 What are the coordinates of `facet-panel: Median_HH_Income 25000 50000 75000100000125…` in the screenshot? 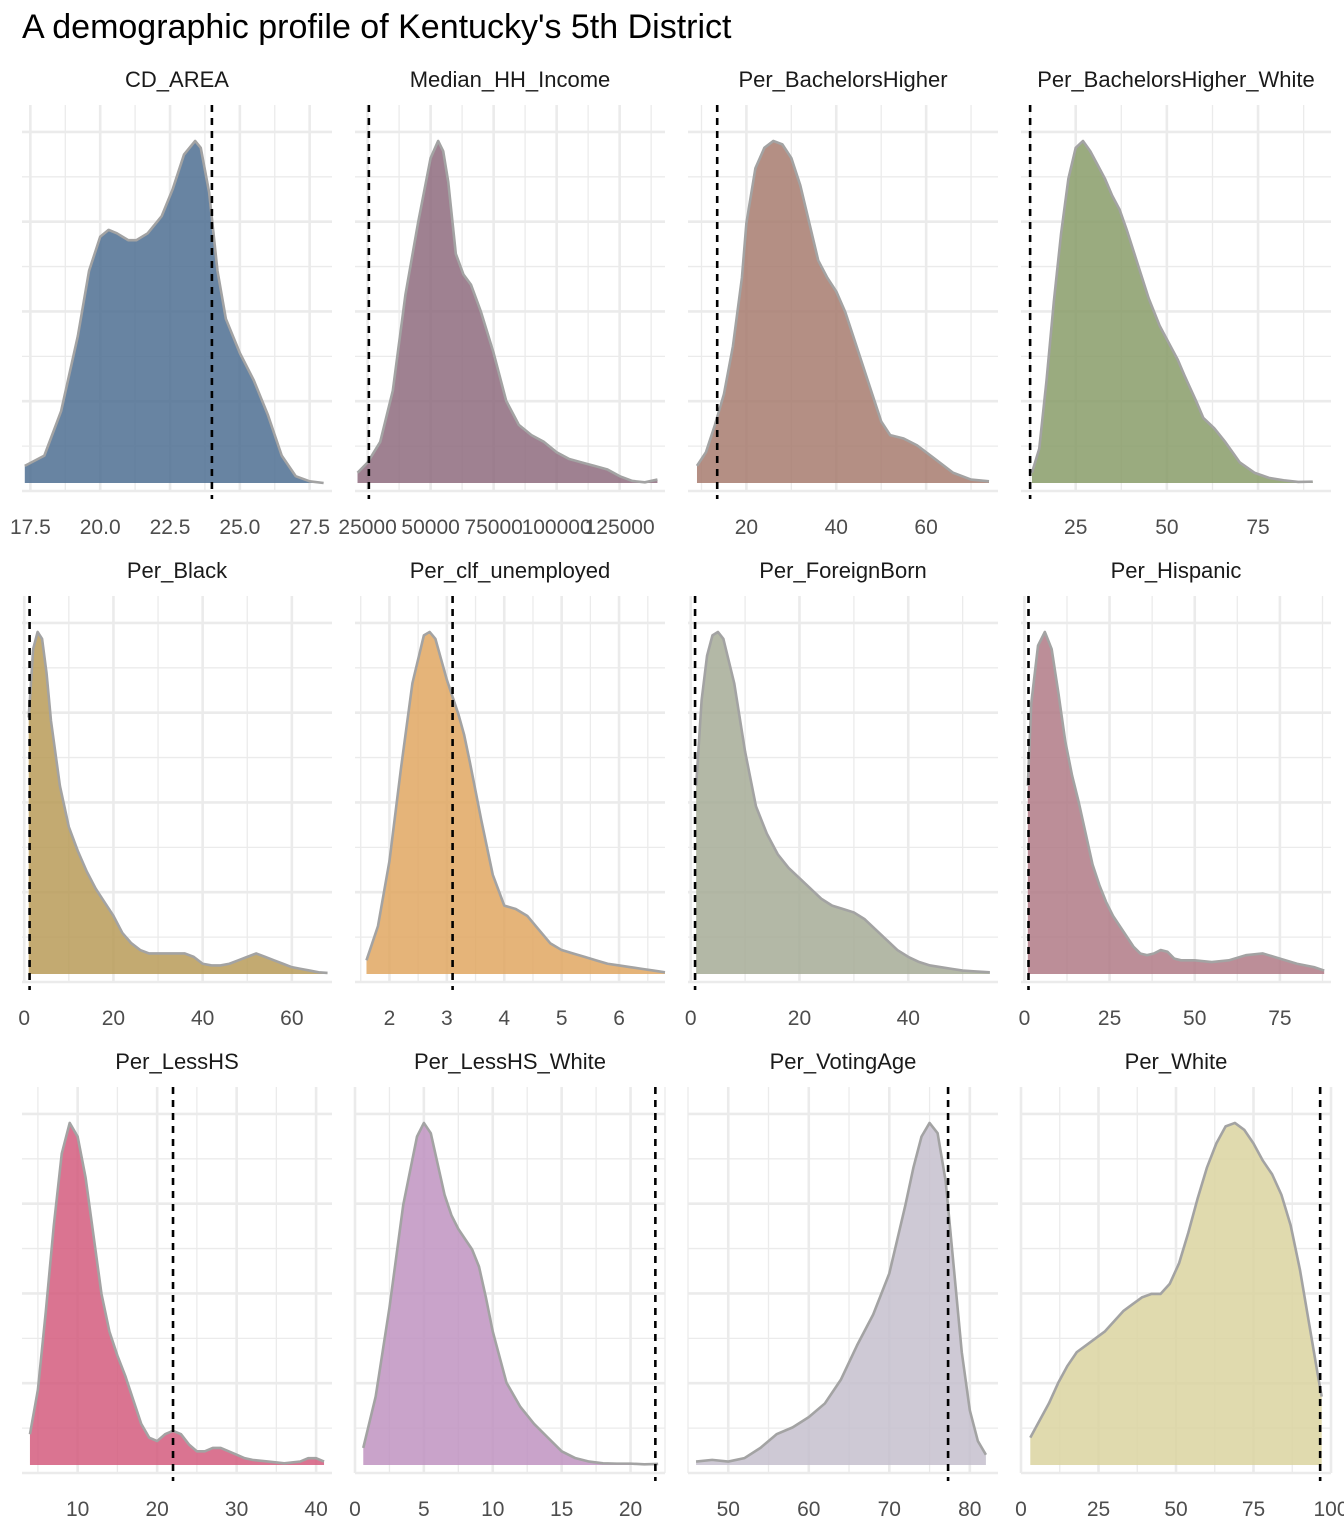 It's located at (501, 303).